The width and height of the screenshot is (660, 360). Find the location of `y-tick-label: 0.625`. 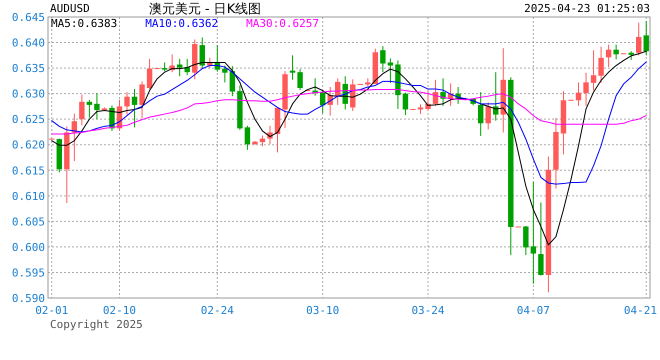

y-tick-label: 0.625 is located at coordinates (28, 119).